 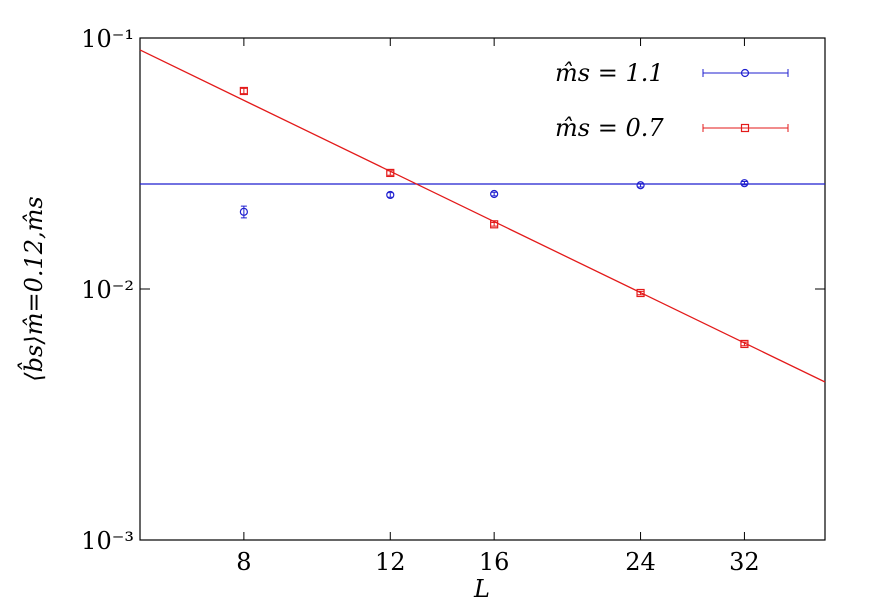 What do you see at coordinates (390, 562) in the screenshot?
I see `x-tick-label: 12` at bounding box center [390, 562].